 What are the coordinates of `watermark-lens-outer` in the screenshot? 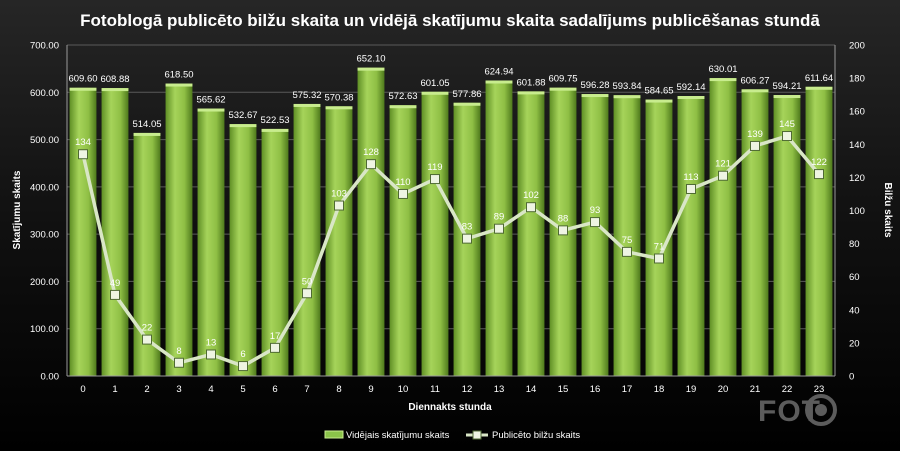 It's located at (821, 410).